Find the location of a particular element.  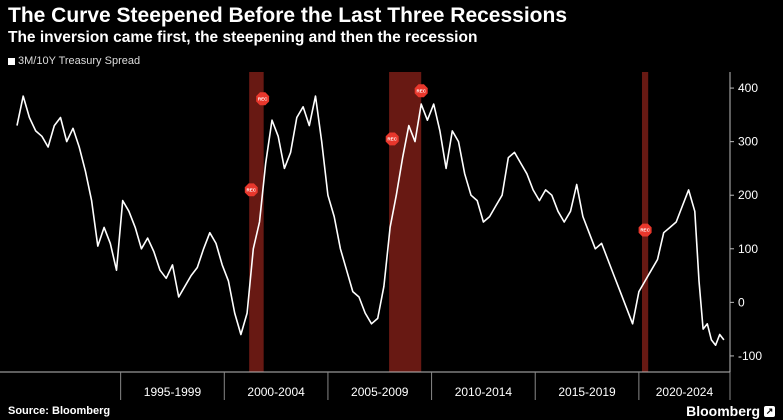

y-tick-label: -100 is located at coordinates (750, 356).